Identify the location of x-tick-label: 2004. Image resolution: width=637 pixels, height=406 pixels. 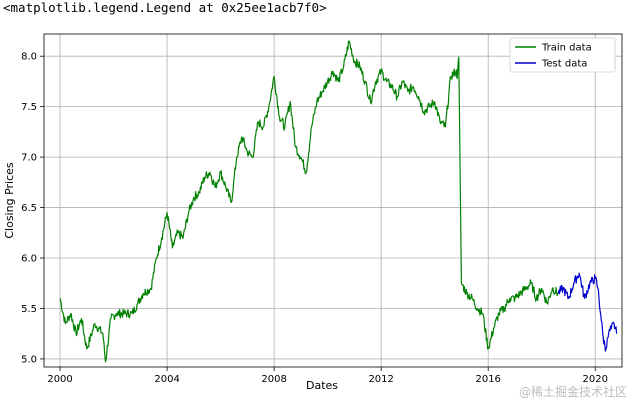
(166, 379).